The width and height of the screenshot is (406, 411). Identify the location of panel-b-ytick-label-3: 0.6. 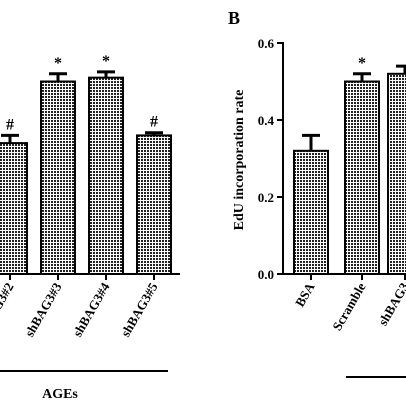
(266, 43).